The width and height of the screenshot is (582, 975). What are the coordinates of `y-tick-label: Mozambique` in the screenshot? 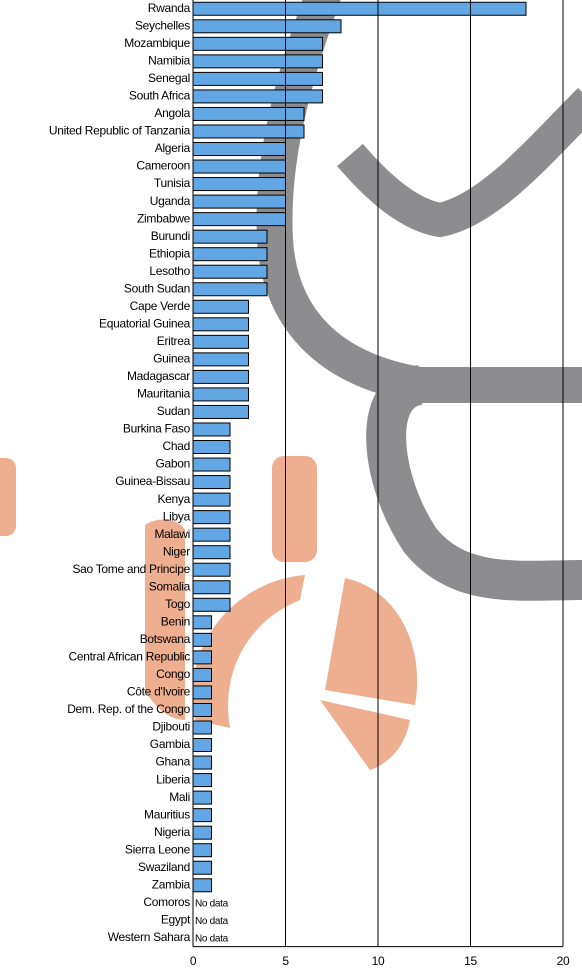 It's located at (157, 43).